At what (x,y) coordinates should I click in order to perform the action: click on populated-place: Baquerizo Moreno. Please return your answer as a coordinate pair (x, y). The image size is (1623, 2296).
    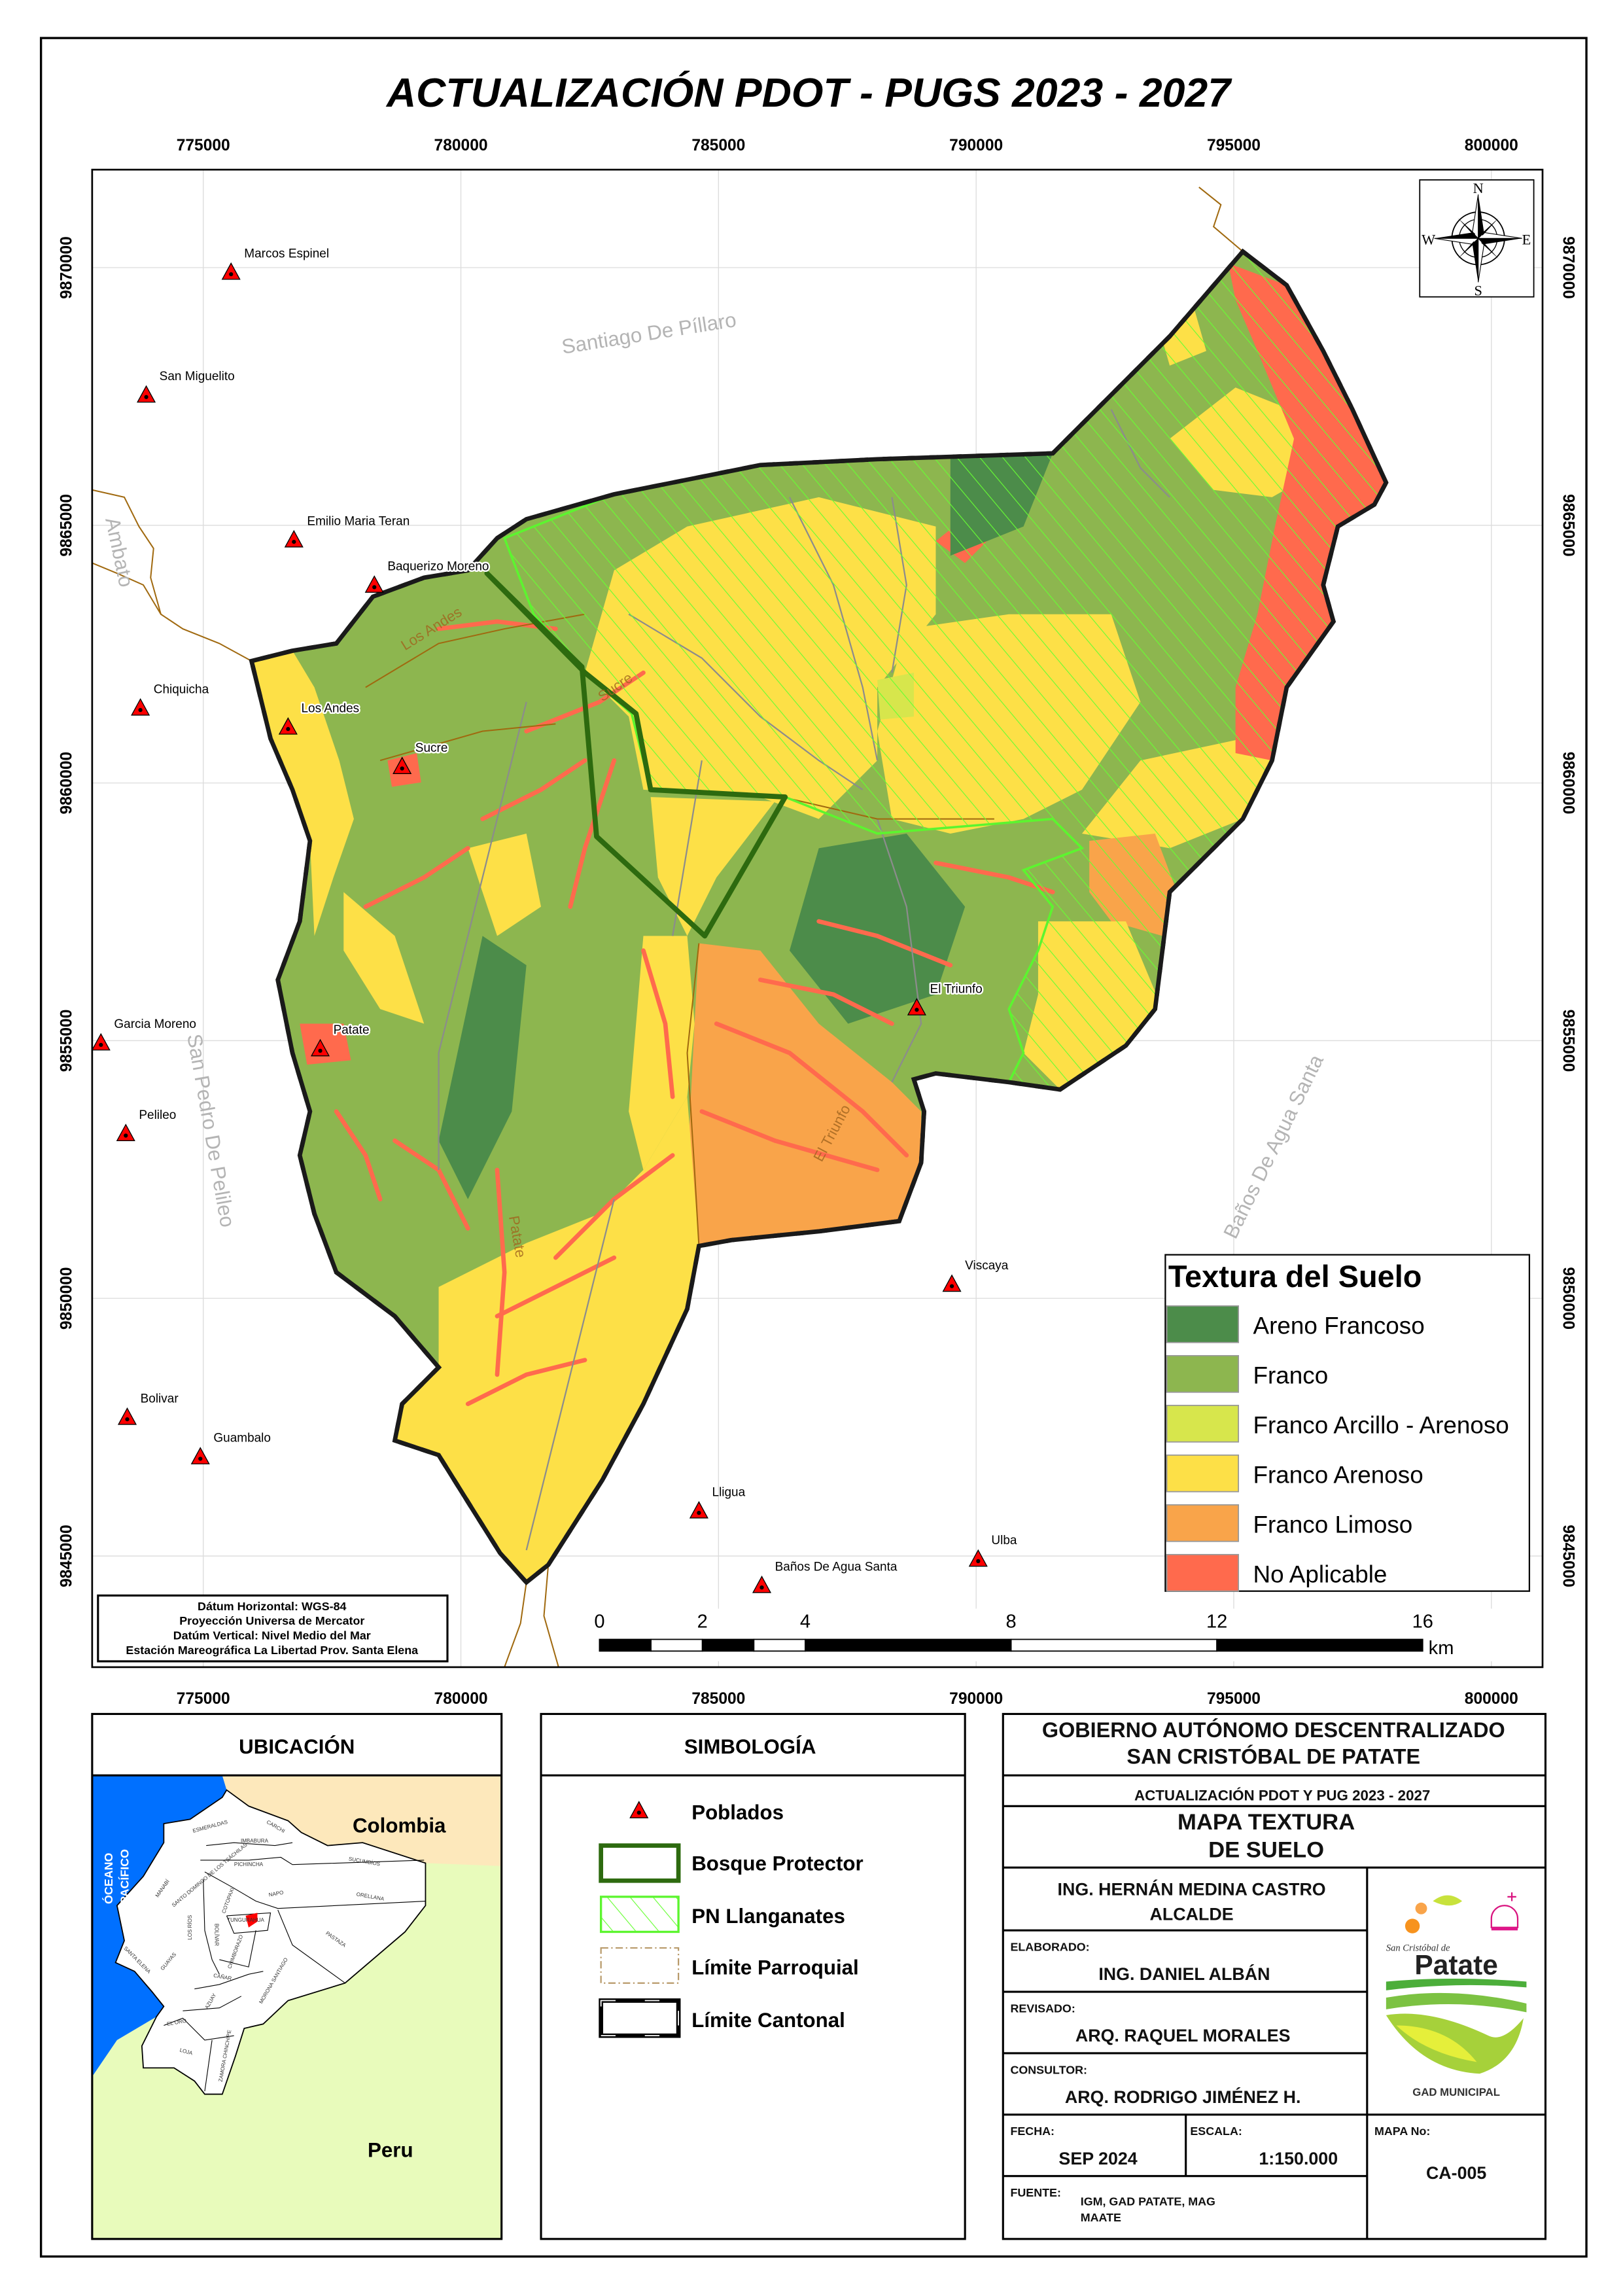
    Looking at the image, I should click on (427, 575).